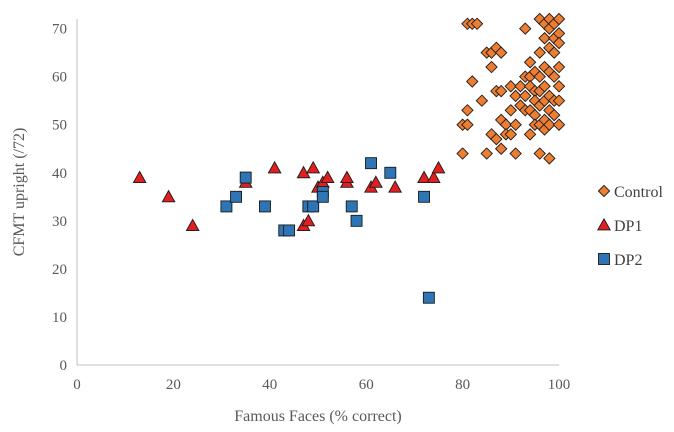 The width and height of the screenshot is (674, 432). What do you see at coordinates (604, 191) in the screenshot?
I see `legend-marker-control` at bounding box center [604, 191].